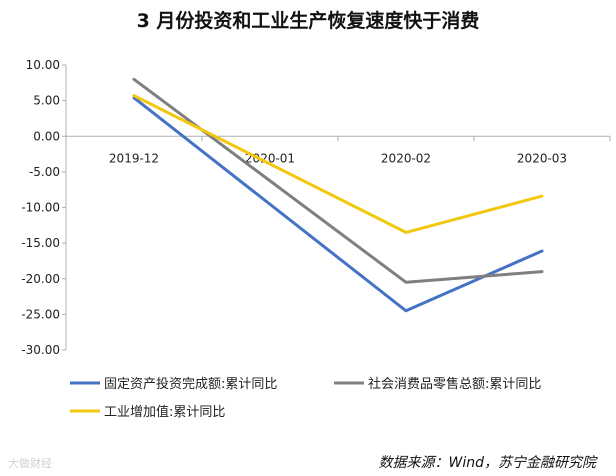 This screenshot has height=476, width=616. I want to click on y-tick-label: -5.00, so click(44, 172).